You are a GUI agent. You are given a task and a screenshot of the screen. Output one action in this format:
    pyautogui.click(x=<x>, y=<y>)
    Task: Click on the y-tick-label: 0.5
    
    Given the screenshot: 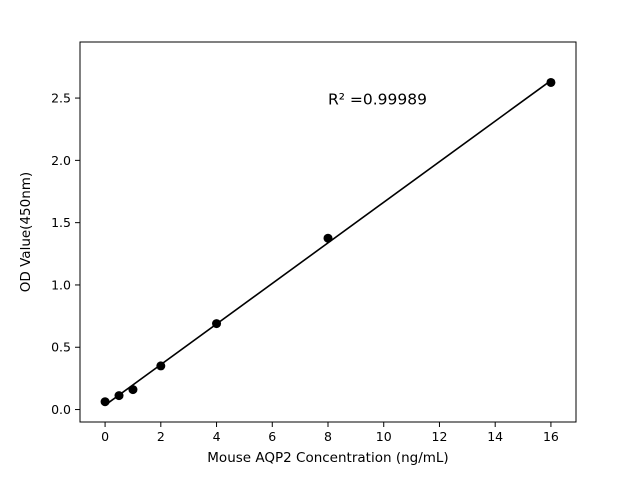 What is the action you would take?
    pyautogui.click(x=61, y=347)
    